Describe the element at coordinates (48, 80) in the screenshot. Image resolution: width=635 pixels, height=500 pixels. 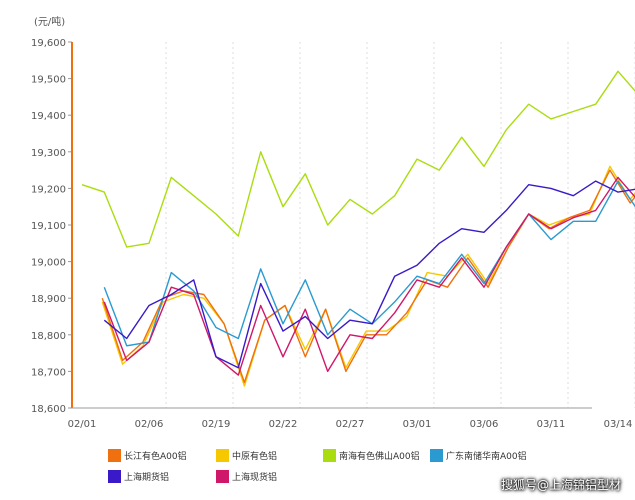
I see `y-tick-label: 19,500` at that location.